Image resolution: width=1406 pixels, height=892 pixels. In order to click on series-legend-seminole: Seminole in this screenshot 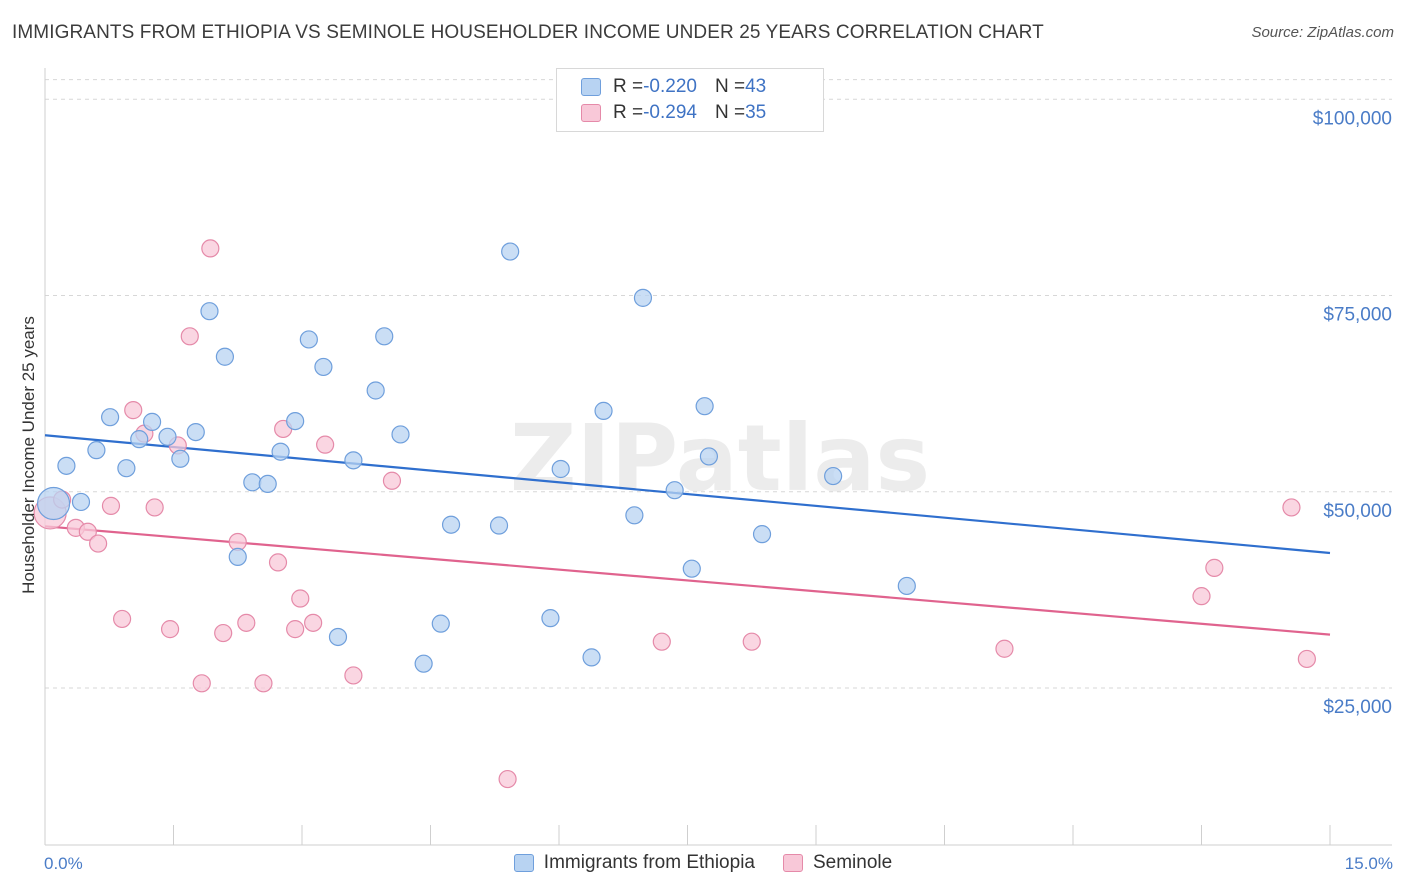, I will do `click(837, 863)`.